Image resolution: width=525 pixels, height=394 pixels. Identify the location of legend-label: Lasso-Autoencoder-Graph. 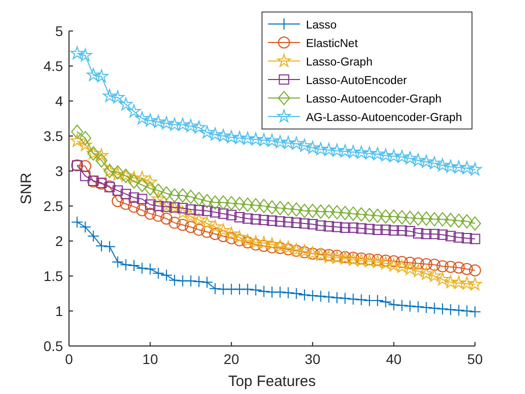
(374, 100).